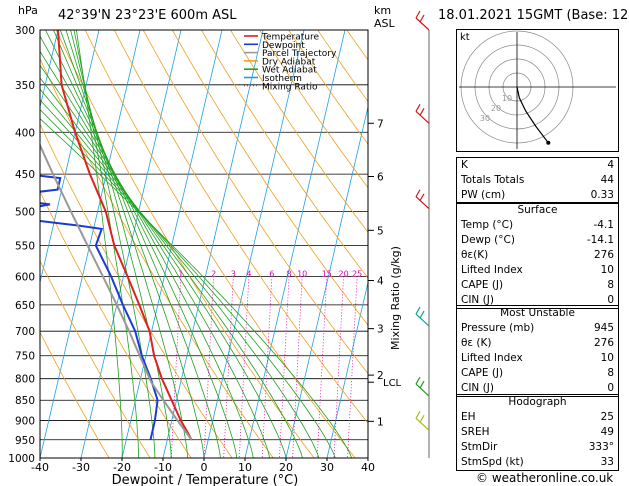  Describe the element at coordinates (492, 358) in the screenshot. I see `row-label: Lifted Index` at that location.